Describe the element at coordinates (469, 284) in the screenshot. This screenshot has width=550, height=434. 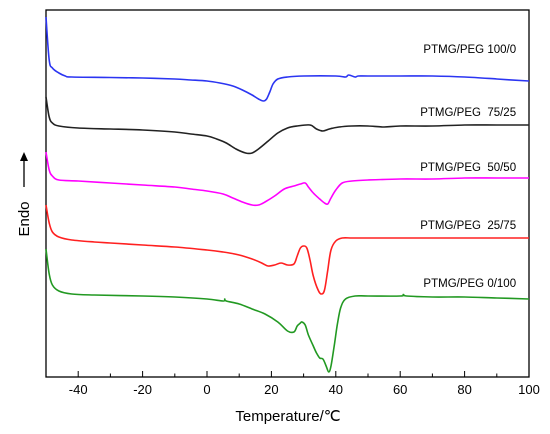
I see `series-label: PTMG/PEG 0/100` at that location.